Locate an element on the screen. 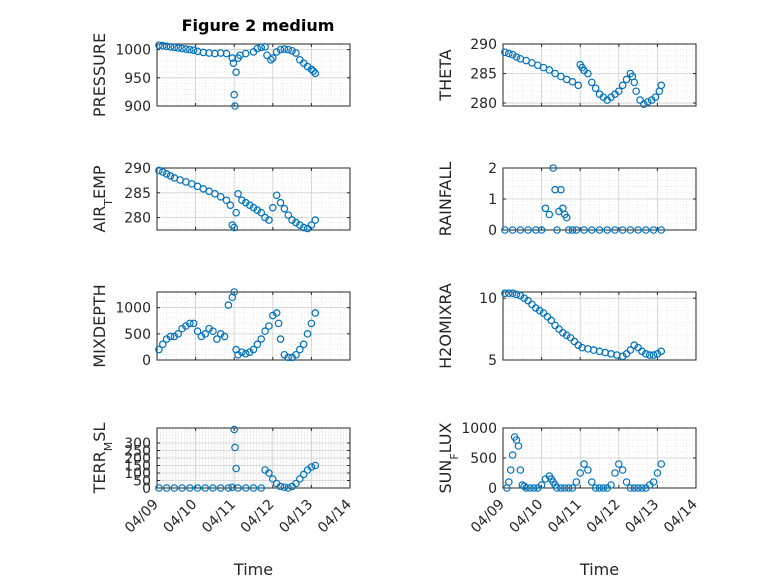  panel-pressure: 900 950 1000 PRESSURE is located at coordinates (220, 75).